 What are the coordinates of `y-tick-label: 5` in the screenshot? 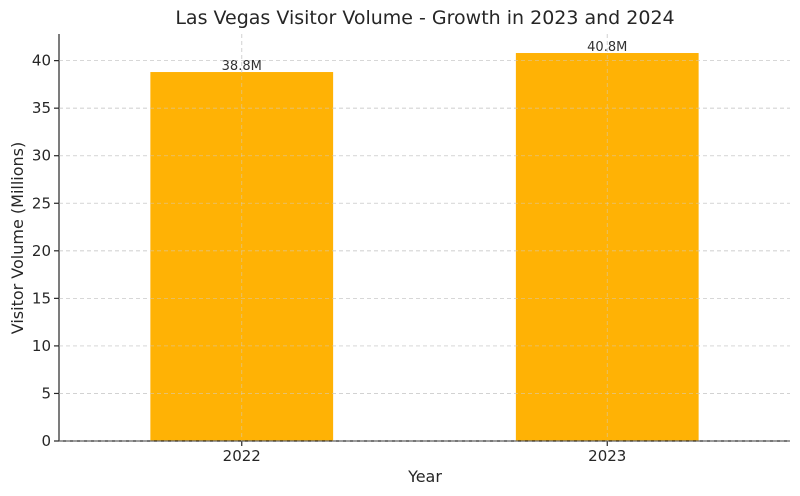 It's located at (46, 393).